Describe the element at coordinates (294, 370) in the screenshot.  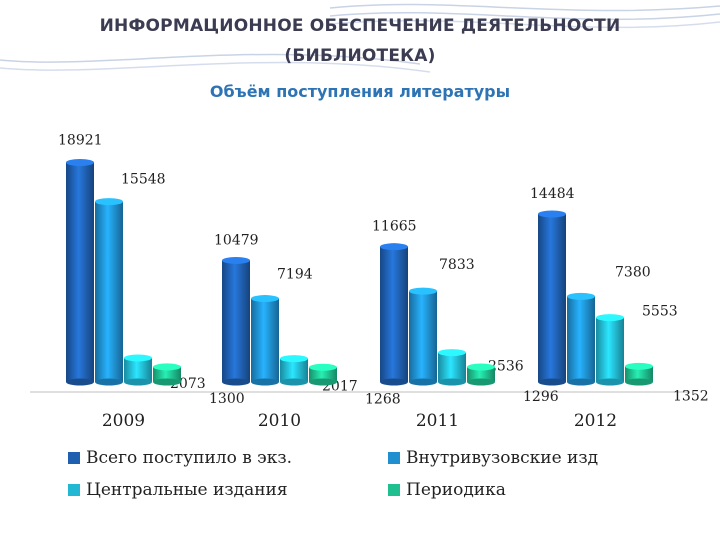
I see `bar-central-2010` at that location.